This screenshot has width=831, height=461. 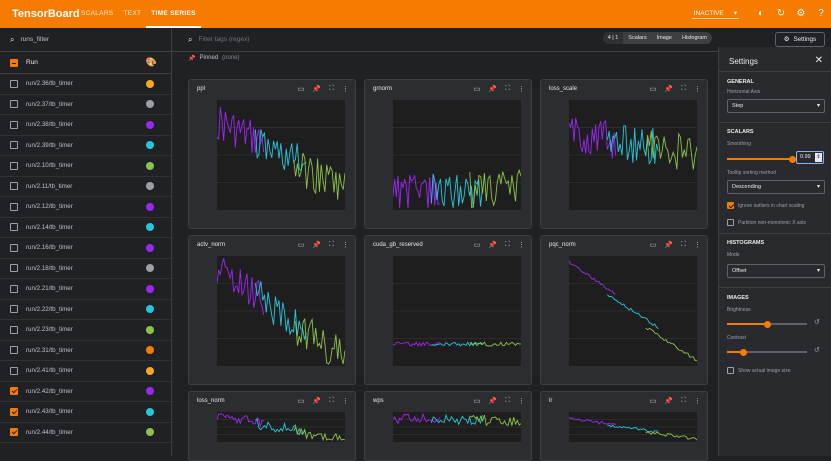 What do you see at coordinates (35, 39) in the screenshot?
I see `runs-filter-input: runs_filter` at bounding box center [35, 39].